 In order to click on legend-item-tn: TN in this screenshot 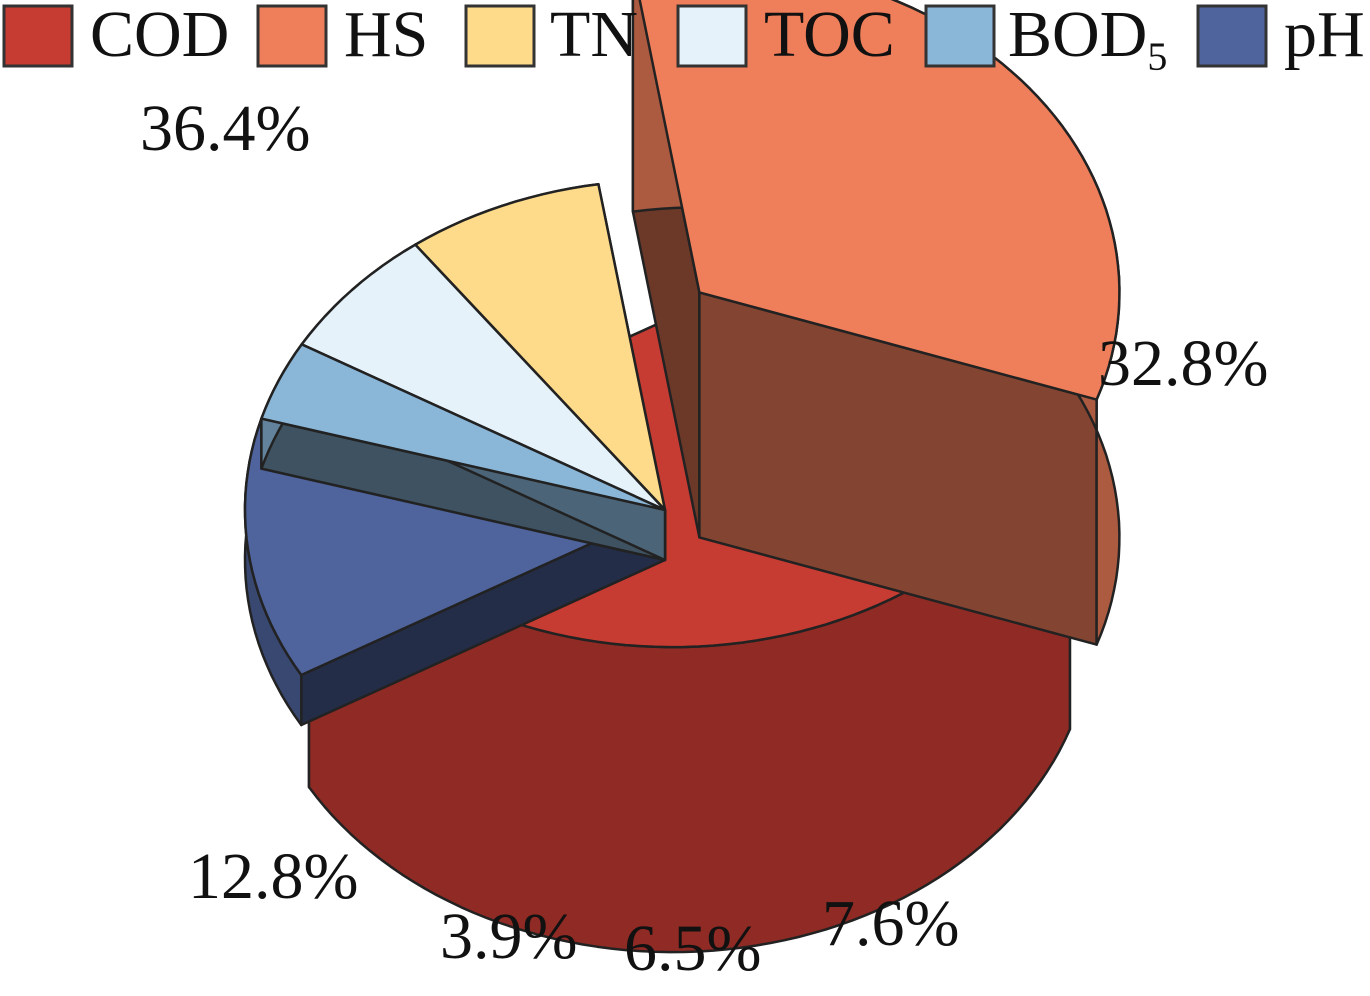, I will do `click(551, 35)`.